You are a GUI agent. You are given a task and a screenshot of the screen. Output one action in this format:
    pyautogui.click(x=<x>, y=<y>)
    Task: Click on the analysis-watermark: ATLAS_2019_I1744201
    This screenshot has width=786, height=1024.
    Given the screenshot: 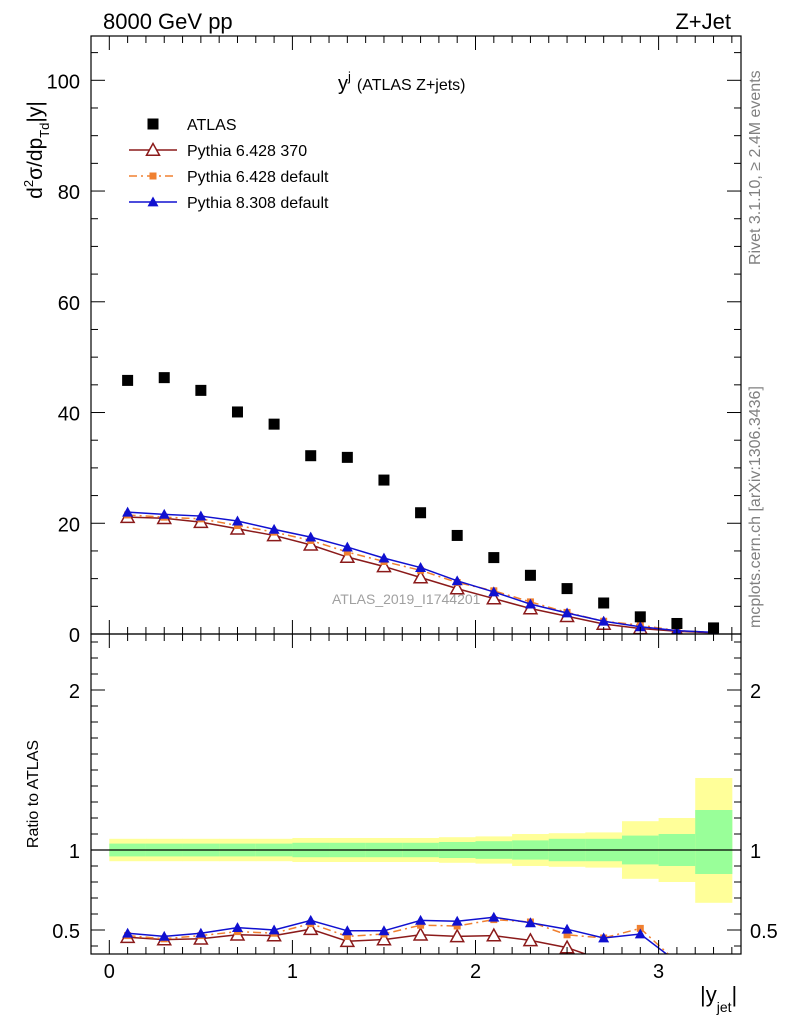 What is the action you would take?
    pyautogui.click(x=406, y=599)
    